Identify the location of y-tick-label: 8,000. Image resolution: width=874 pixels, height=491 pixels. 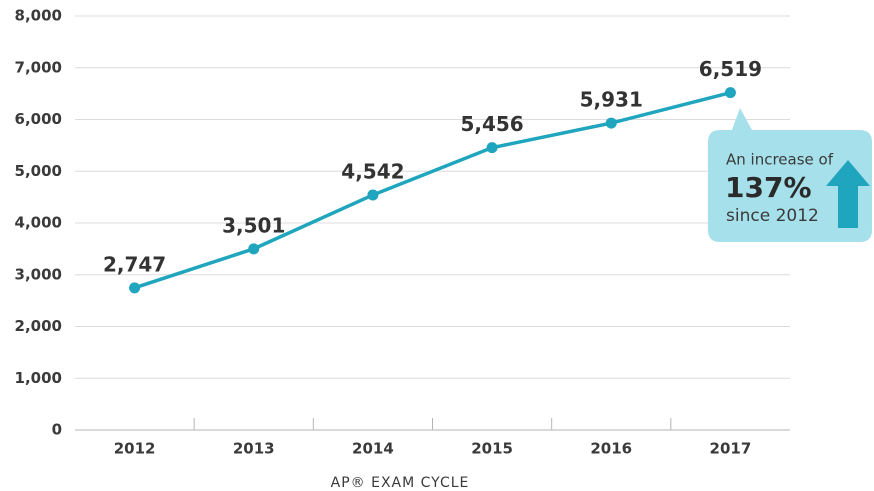
(38, 16).